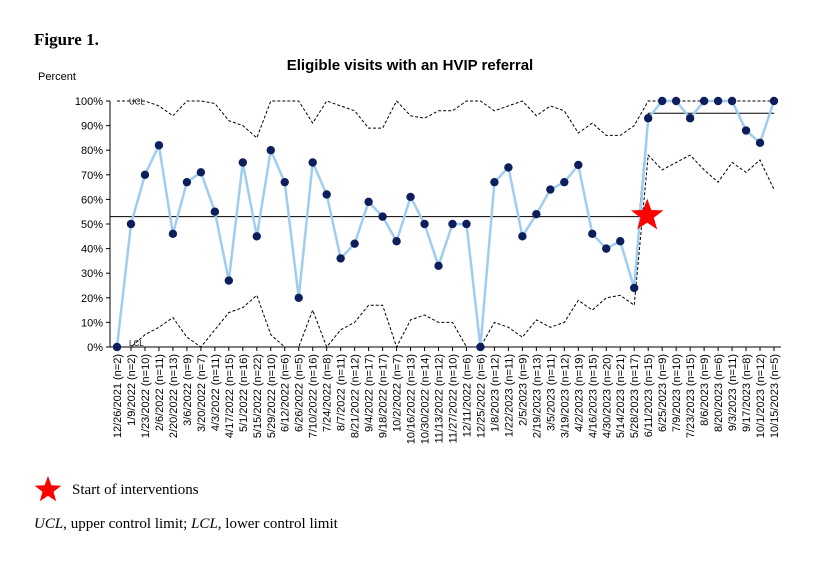 The image size is (813, 574). What do you see at coordinates (579, 393) in the screenshot?
I see `x-tick-label: 4/2/2023 (n=19)` at bounding box center [579, 393].